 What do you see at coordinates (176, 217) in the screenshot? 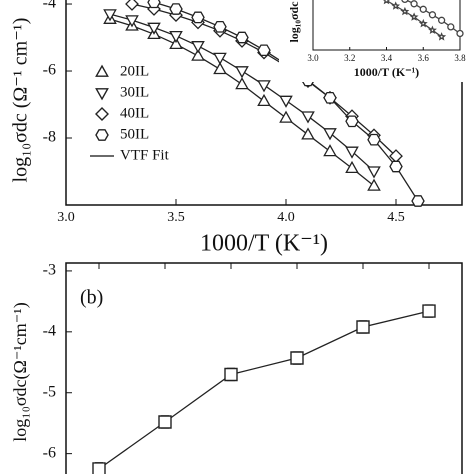
I see `x-tick-label: 3.5` at bounding box center [176, 217].